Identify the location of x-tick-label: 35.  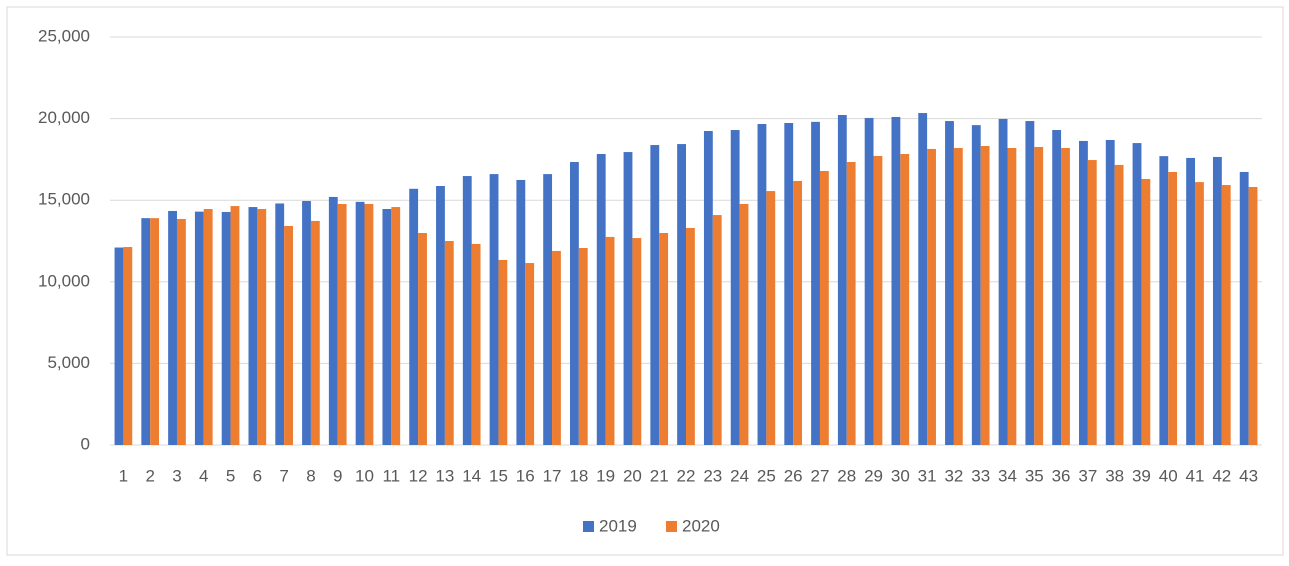
(1034, 475).